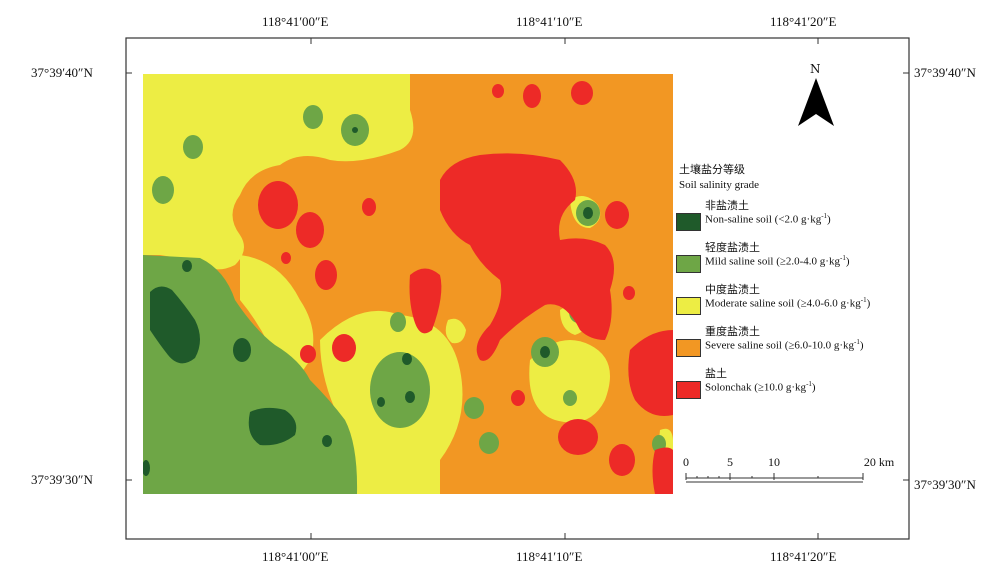  I want to click on scale-label: 5, so click(730, 462).